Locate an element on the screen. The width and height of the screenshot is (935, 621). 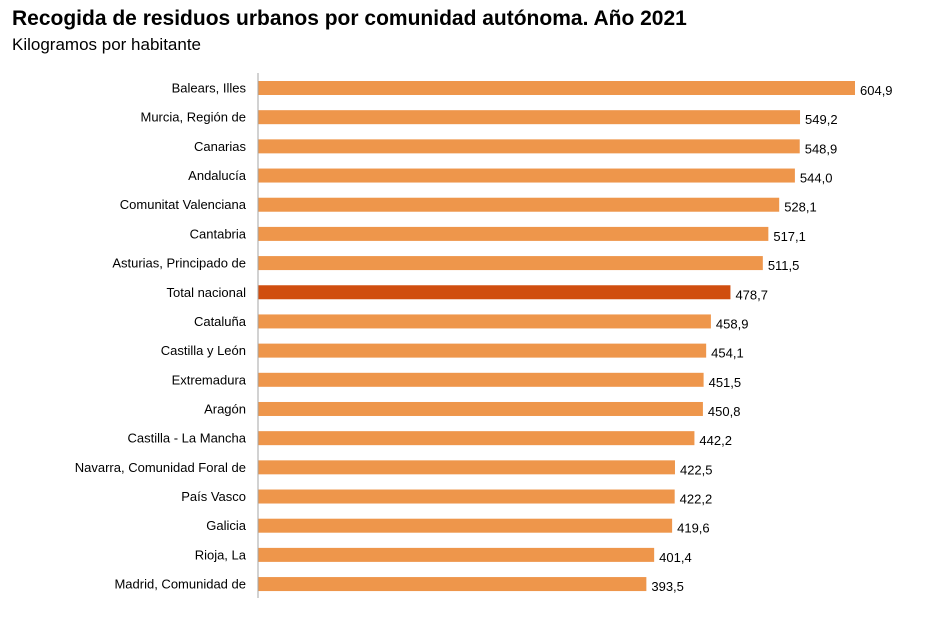
category-label: Comunitat Valenciana is located at coordinates (183, 204).